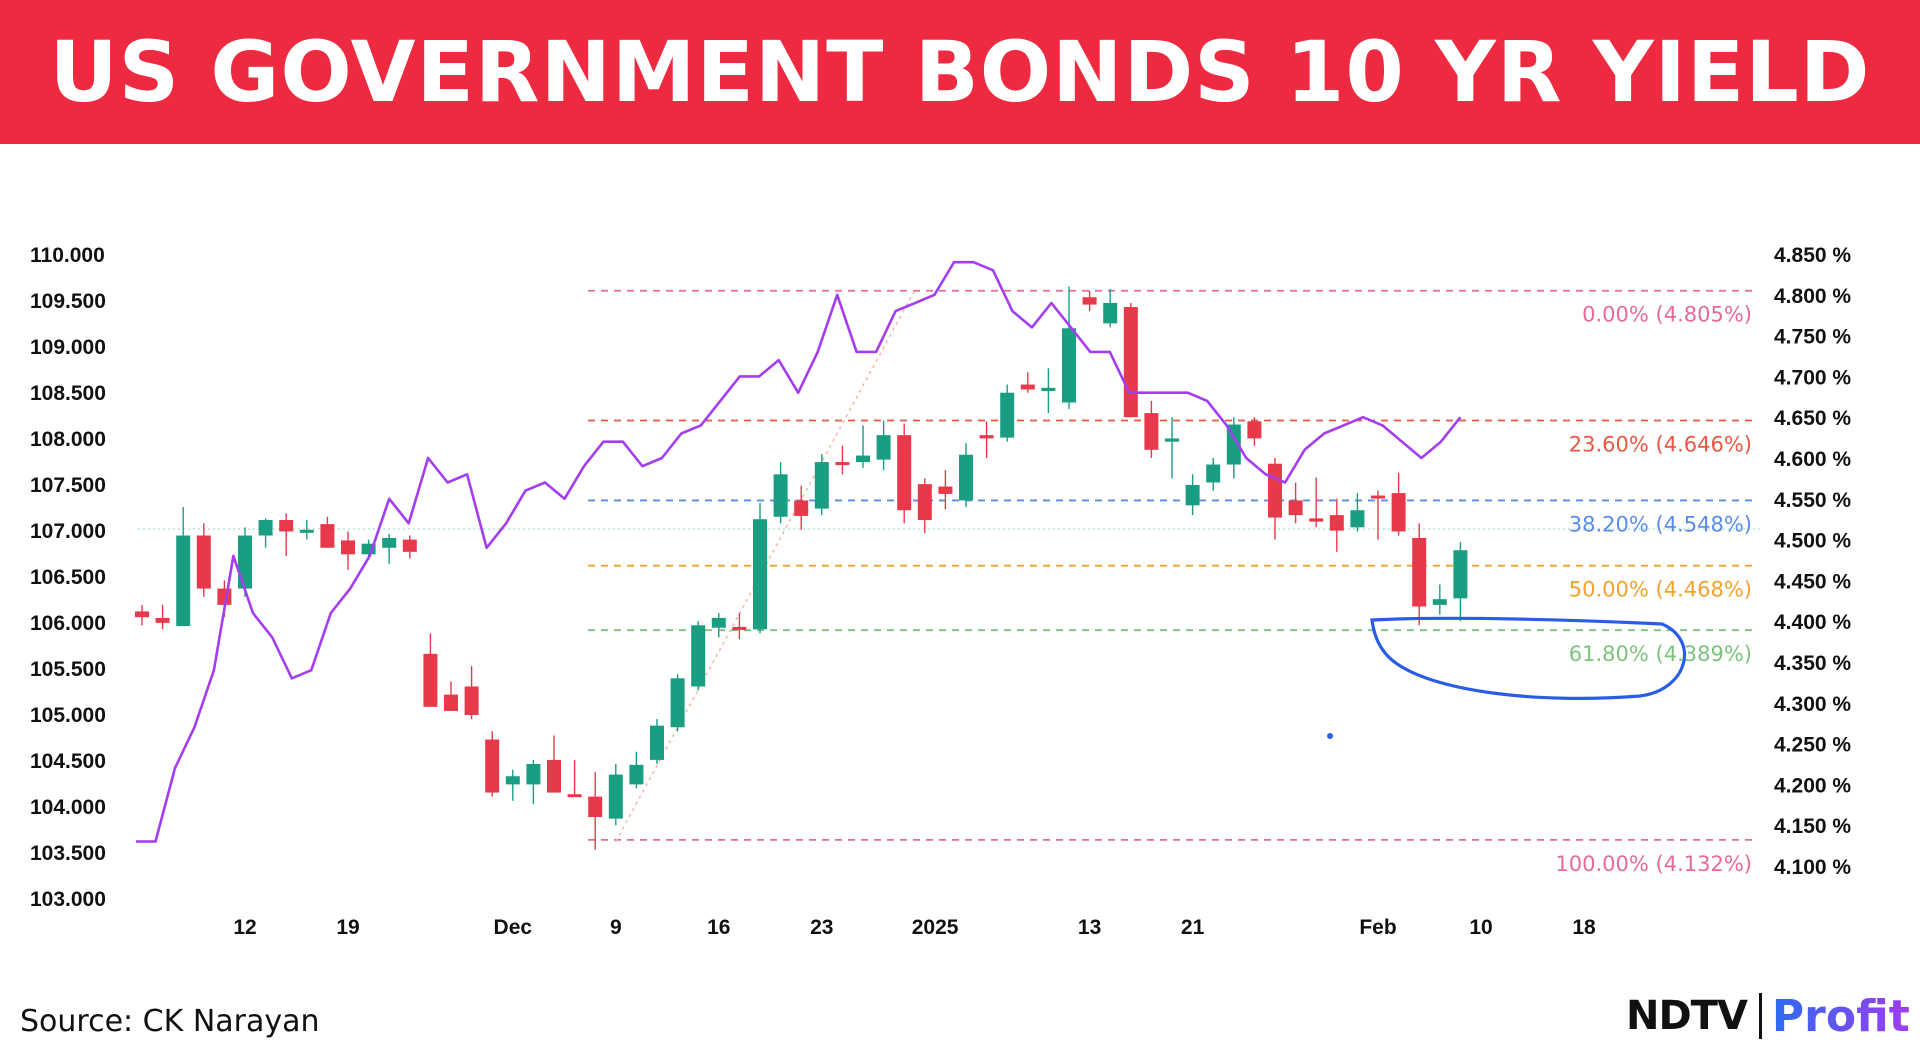 This screenshot has height=1054, width=1920. Describe the element at coordinates (1377, 927) in the screenshot. I see `x-axis-tick: Feb` at that location.